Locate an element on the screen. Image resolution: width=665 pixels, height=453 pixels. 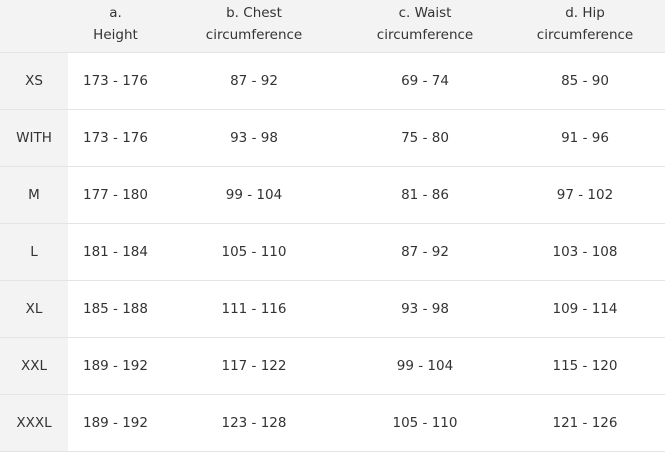
measure-cell: 177 - 180 is located at coordinates (115, 195).